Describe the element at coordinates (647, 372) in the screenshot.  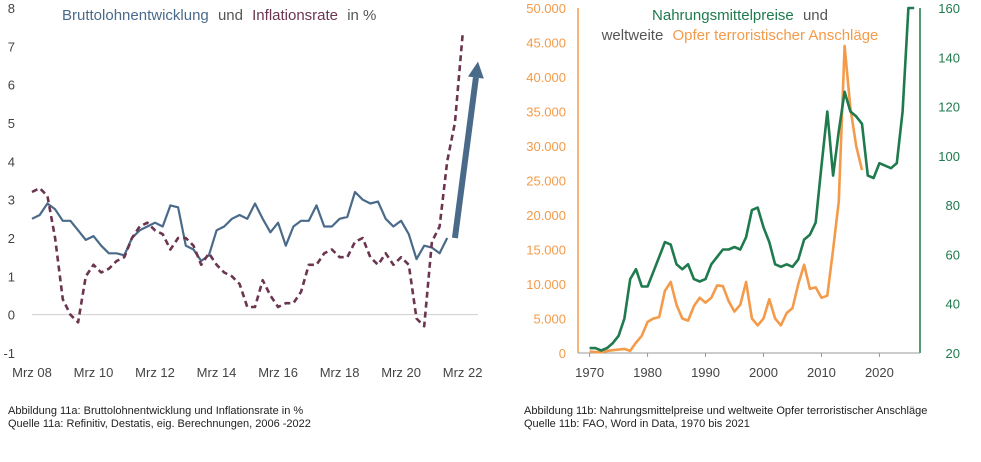
I see `x-tick-label: 1980` at that location.